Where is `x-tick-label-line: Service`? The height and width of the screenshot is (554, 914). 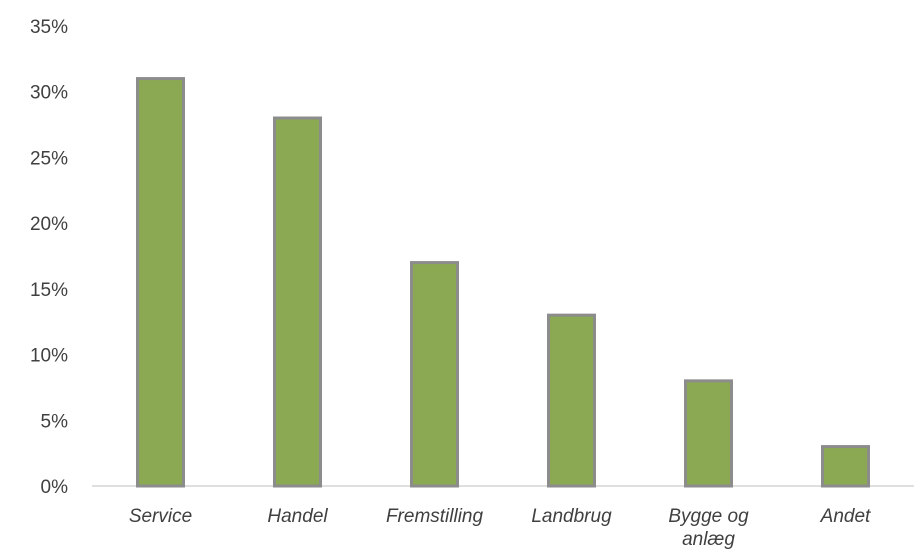 x-tick-label-line: Service is located at coordinates (160, 516).